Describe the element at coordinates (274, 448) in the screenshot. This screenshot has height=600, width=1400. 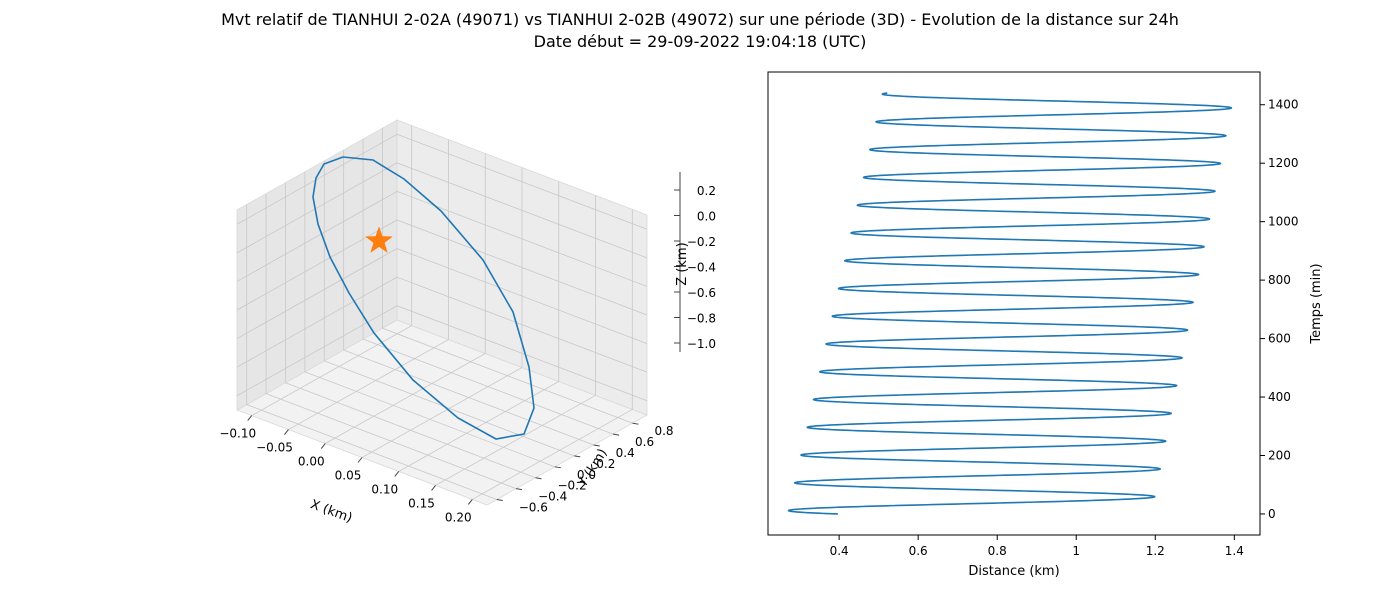
I see `x-tick-label: −0.05` at that location.